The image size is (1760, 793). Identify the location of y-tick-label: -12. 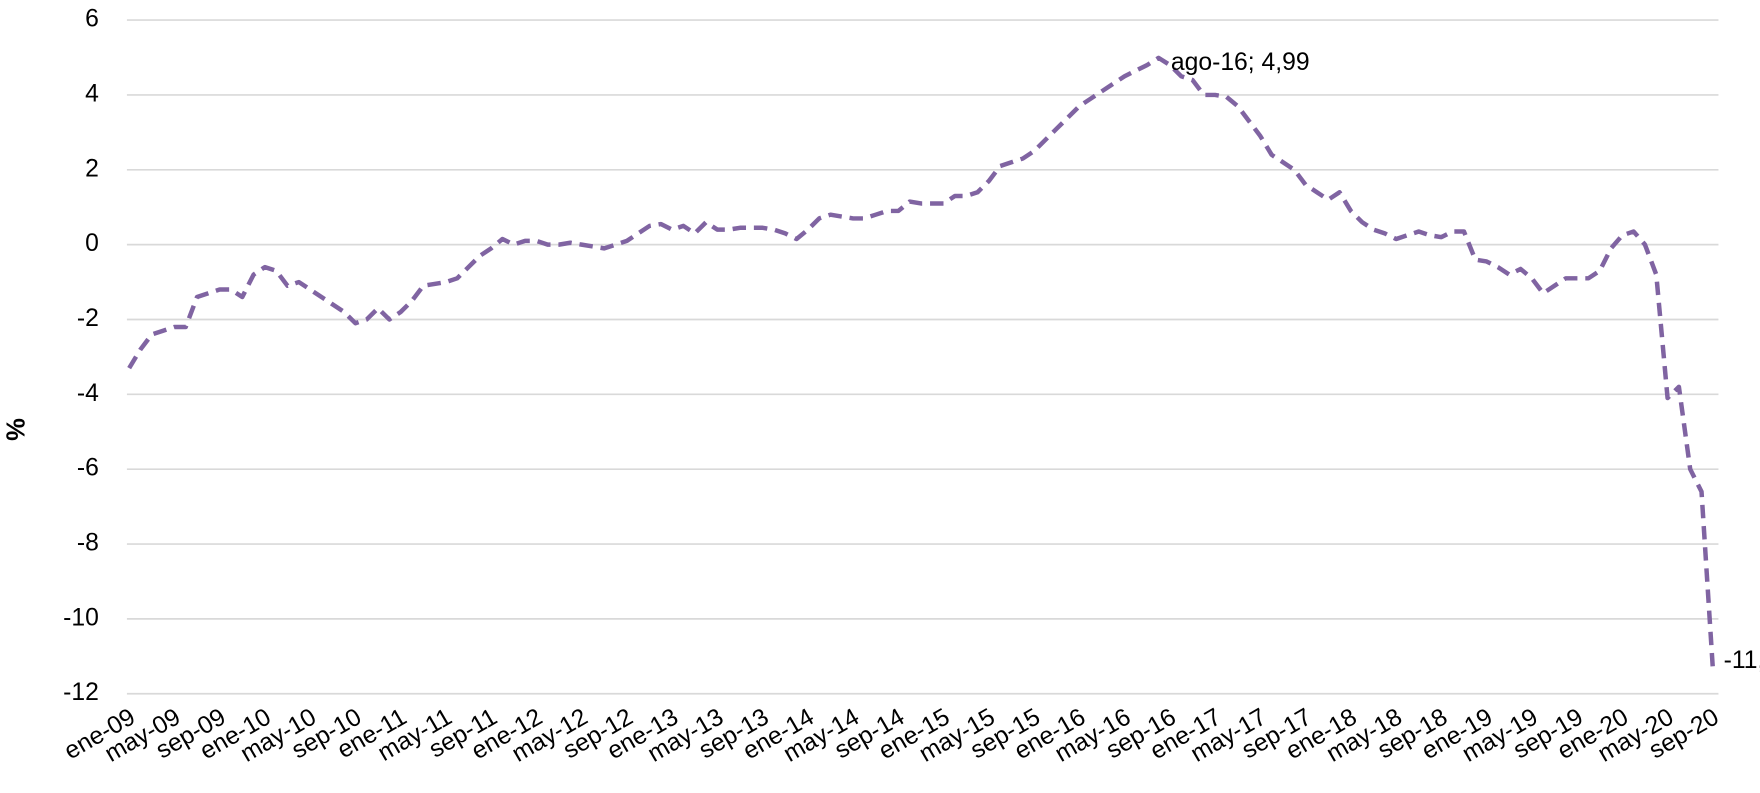
(81, 692).